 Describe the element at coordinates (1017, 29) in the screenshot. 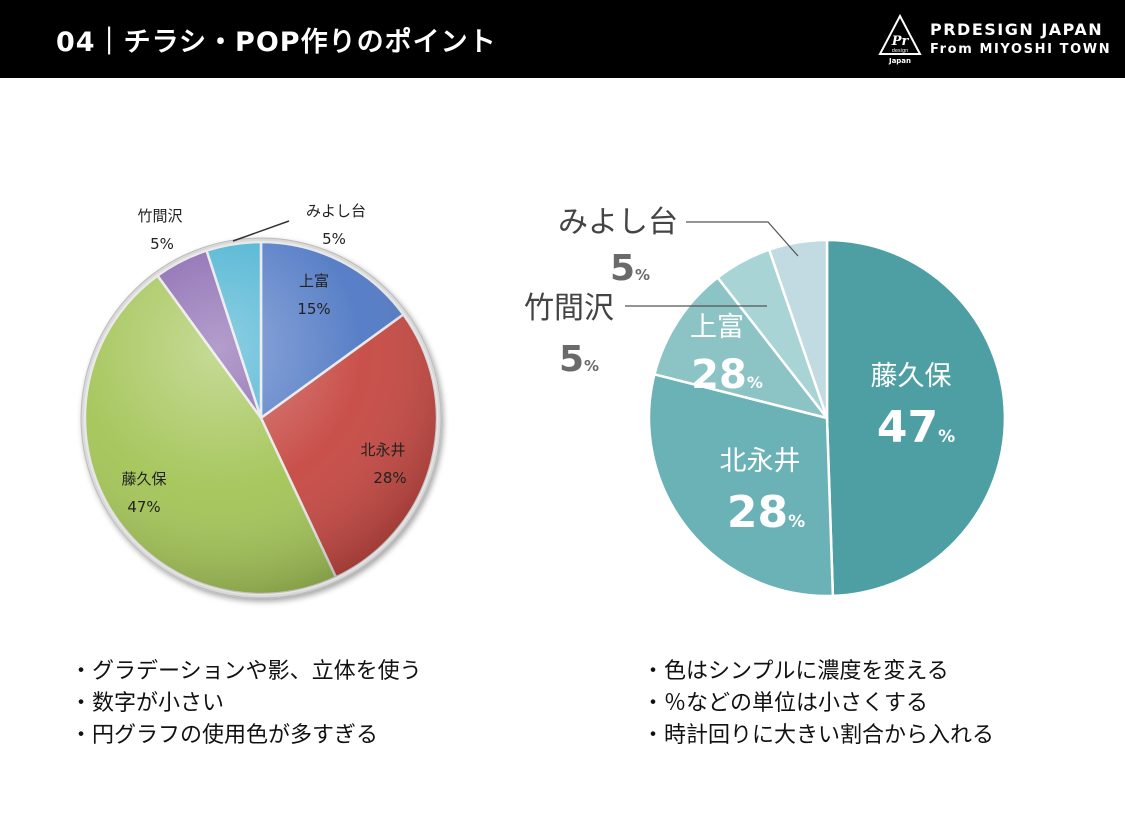

I see `brand-name: PRDESIGN JAPAN` at that location.